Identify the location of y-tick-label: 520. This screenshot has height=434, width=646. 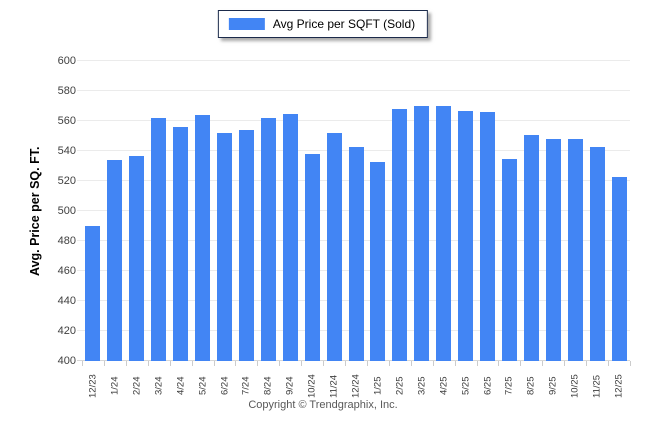
(66, 181).